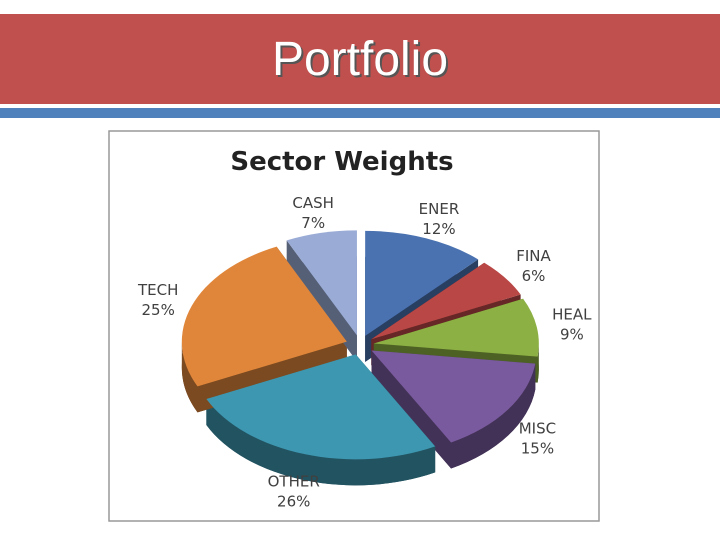 Image resolution: width=720 pixels, height=544 pixels. Describe the element at coordinates (438, 229) in the screenshot. I see `slice-value-label: 12%` at that location.